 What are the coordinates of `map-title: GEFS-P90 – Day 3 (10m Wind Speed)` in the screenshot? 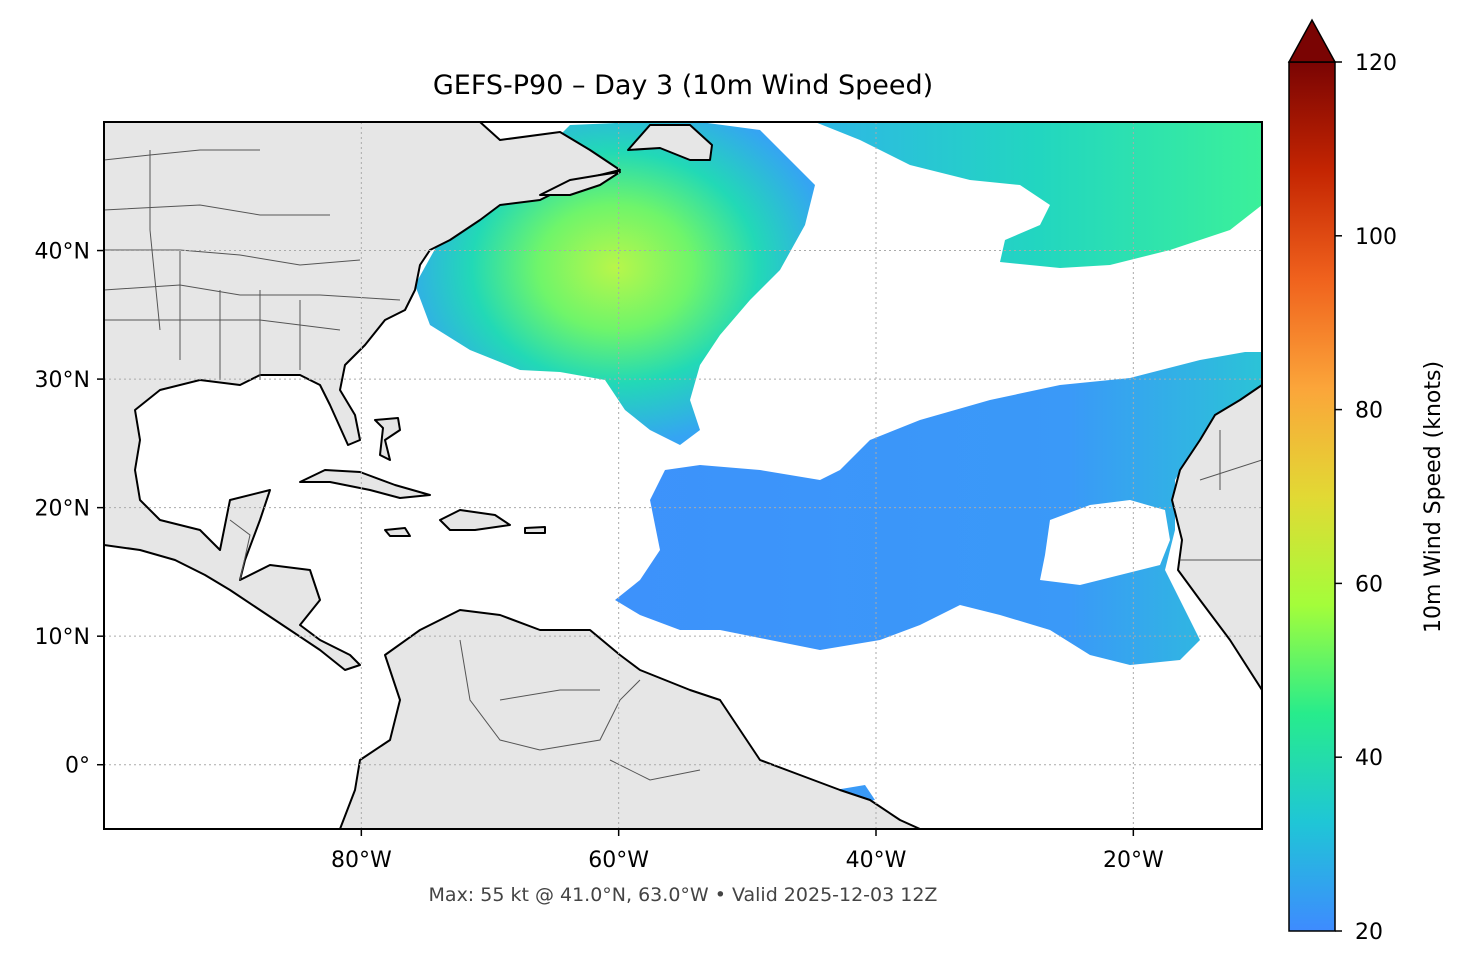 It's located at (683, 85).